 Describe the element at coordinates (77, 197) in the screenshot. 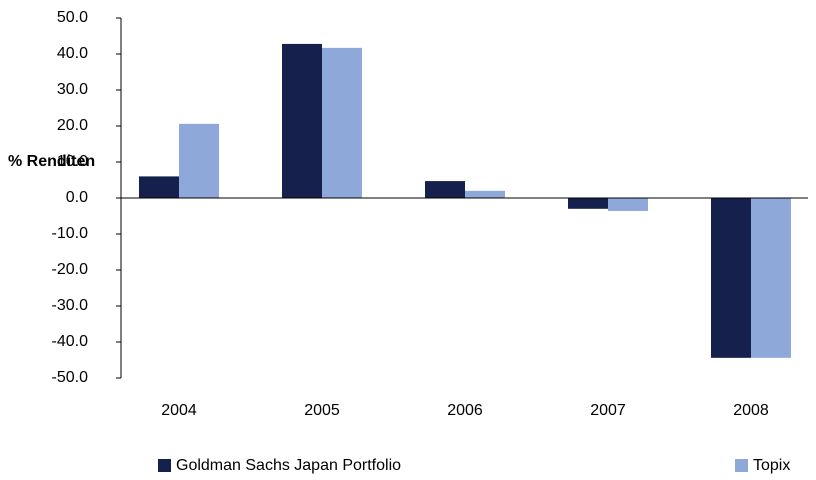

I see `y-tick-label: 0.0` at that location.